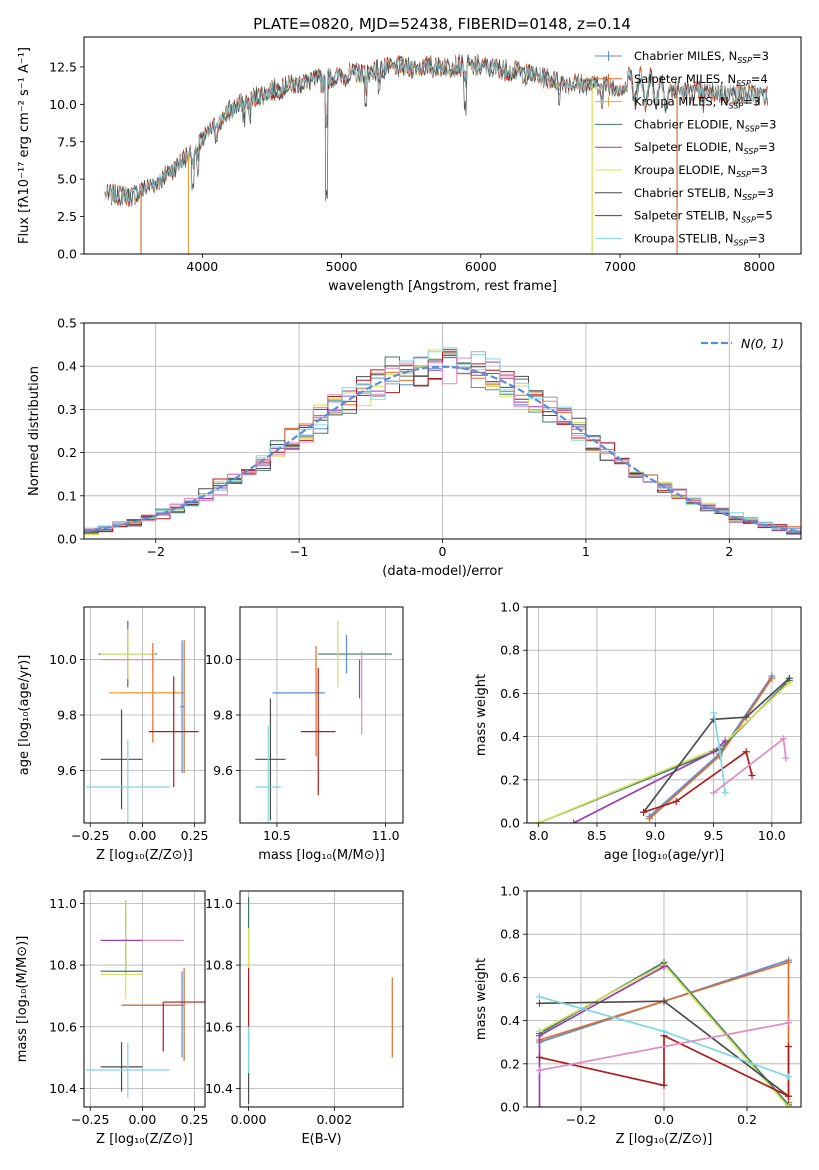 Image resolution: width=819 pixels, height=1170 pixels. Describe the element at coordinates (34, 431) in the screenshot. I see `y-axis-label: Normed distribution` at that location.